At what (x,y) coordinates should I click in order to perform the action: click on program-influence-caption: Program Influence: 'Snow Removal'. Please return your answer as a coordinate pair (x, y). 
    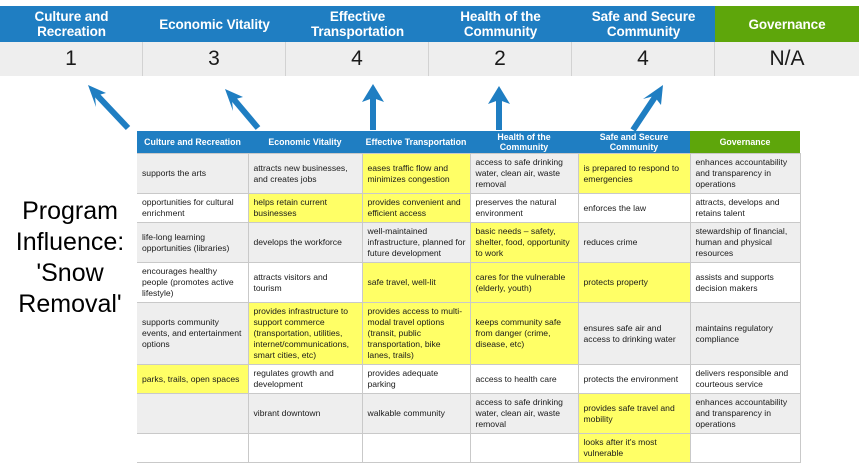
    Looking at the image, I should click on (70, 257).